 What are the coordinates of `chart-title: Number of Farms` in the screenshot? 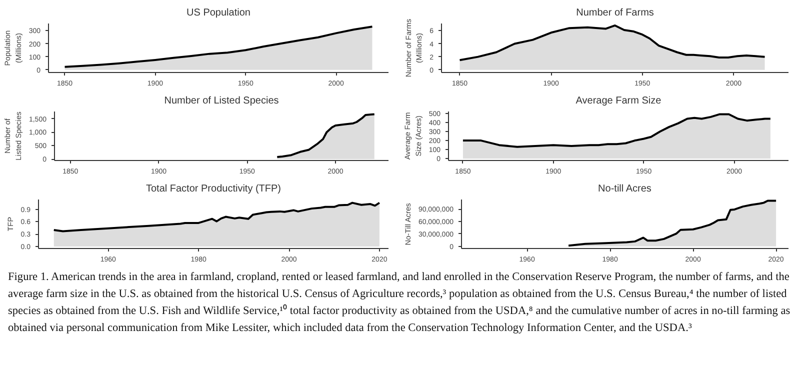 It's located at (615, 13).